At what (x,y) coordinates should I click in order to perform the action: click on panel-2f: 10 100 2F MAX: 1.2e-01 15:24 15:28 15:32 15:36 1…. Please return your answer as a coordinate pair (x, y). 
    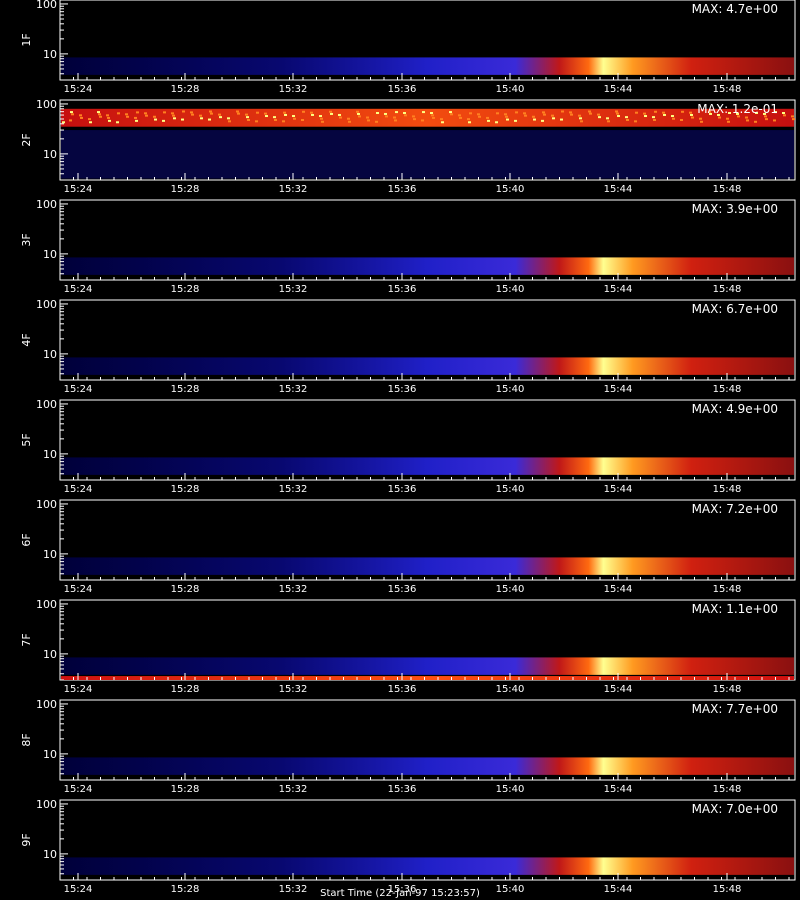
    Looking at the image, I should click on (408, 146).